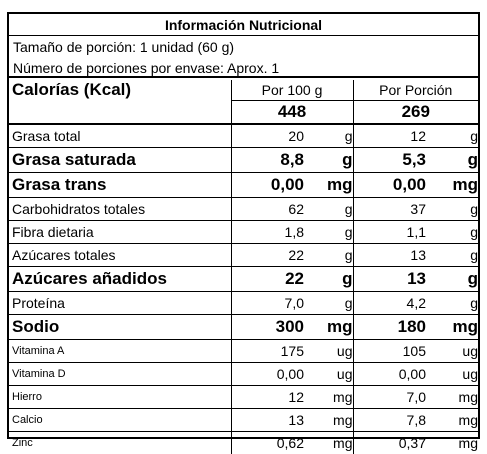 Image resolution: width=487 pixels, height=454 pixels. Describe the element at coordinates (120, 397) in the screenshot. I see `nutrient-name: Hierro` at that location.